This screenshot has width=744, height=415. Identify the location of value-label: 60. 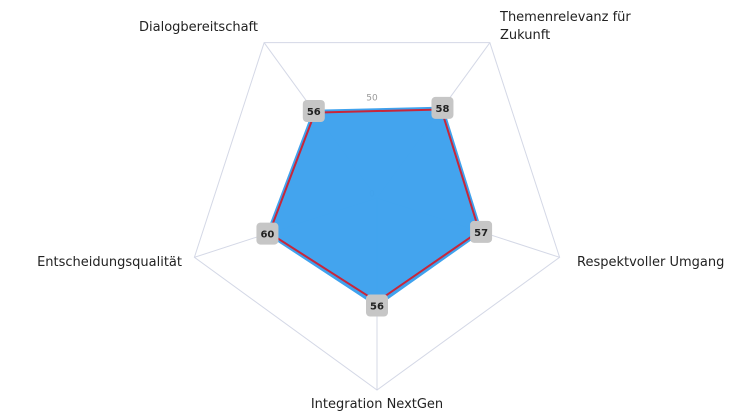
(267, 233).